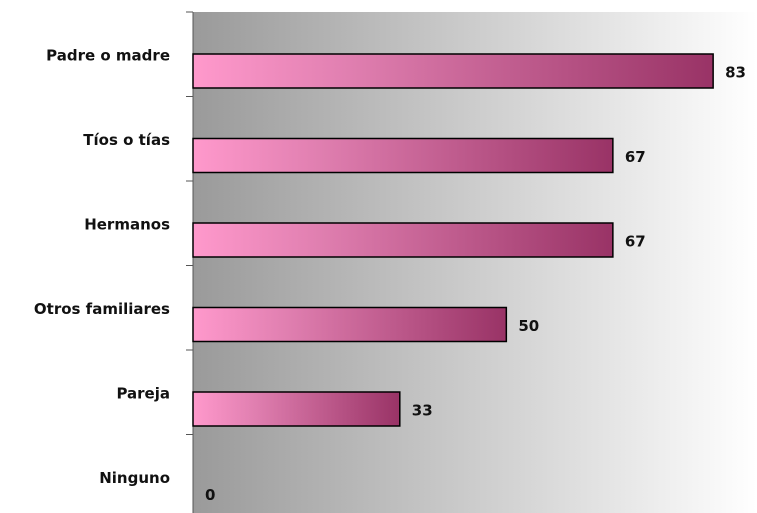 The width and height of the screenshot is (757, 513). What do you see at coordinates (127, 225) in the screenshot?
I see `category-label: Hermanos` at bounding box center [127, 225].